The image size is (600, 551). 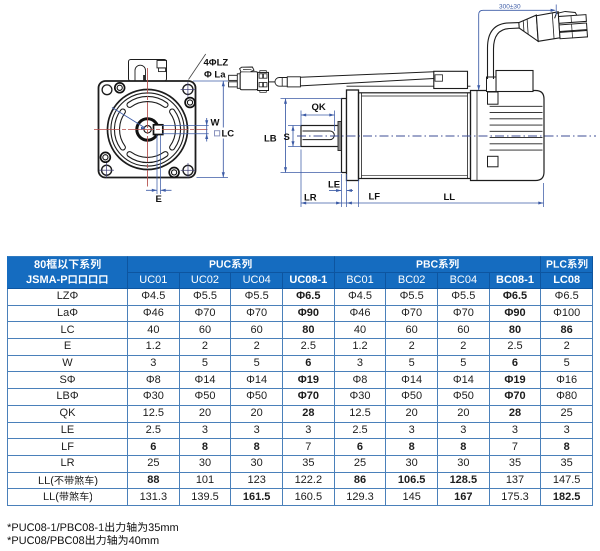 I want to click on svg-text: 300±30, so click(x=510, y=7).